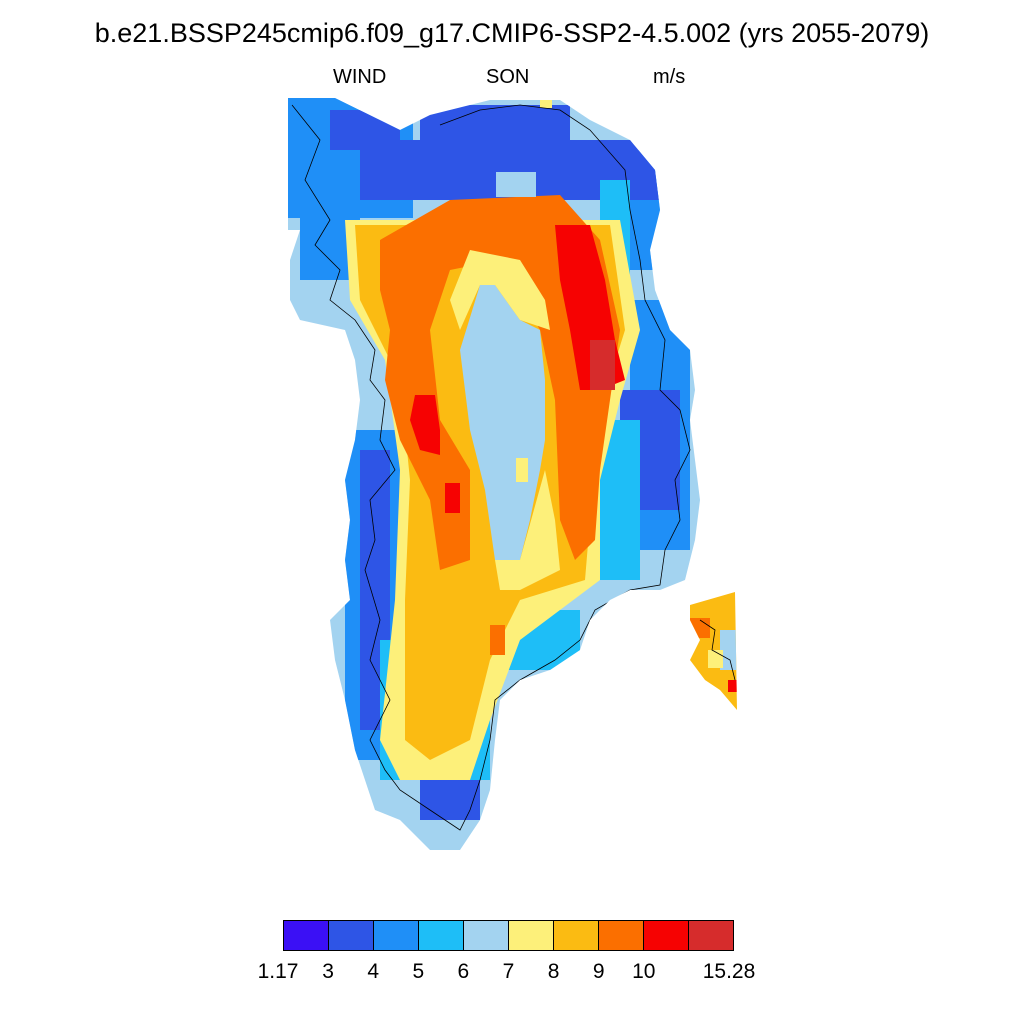  What do you see at coordinates (598, 971) in the screenshot?
I see `colorbar-label: 9` at bounding box center [598, 971].